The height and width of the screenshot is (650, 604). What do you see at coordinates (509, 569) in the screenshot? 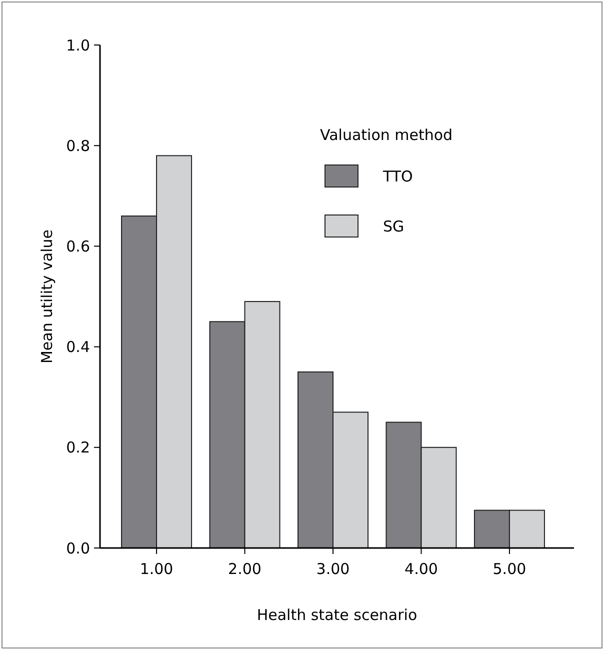
I see `x-tick-label: 5.00` at bounding box center [509, 569].